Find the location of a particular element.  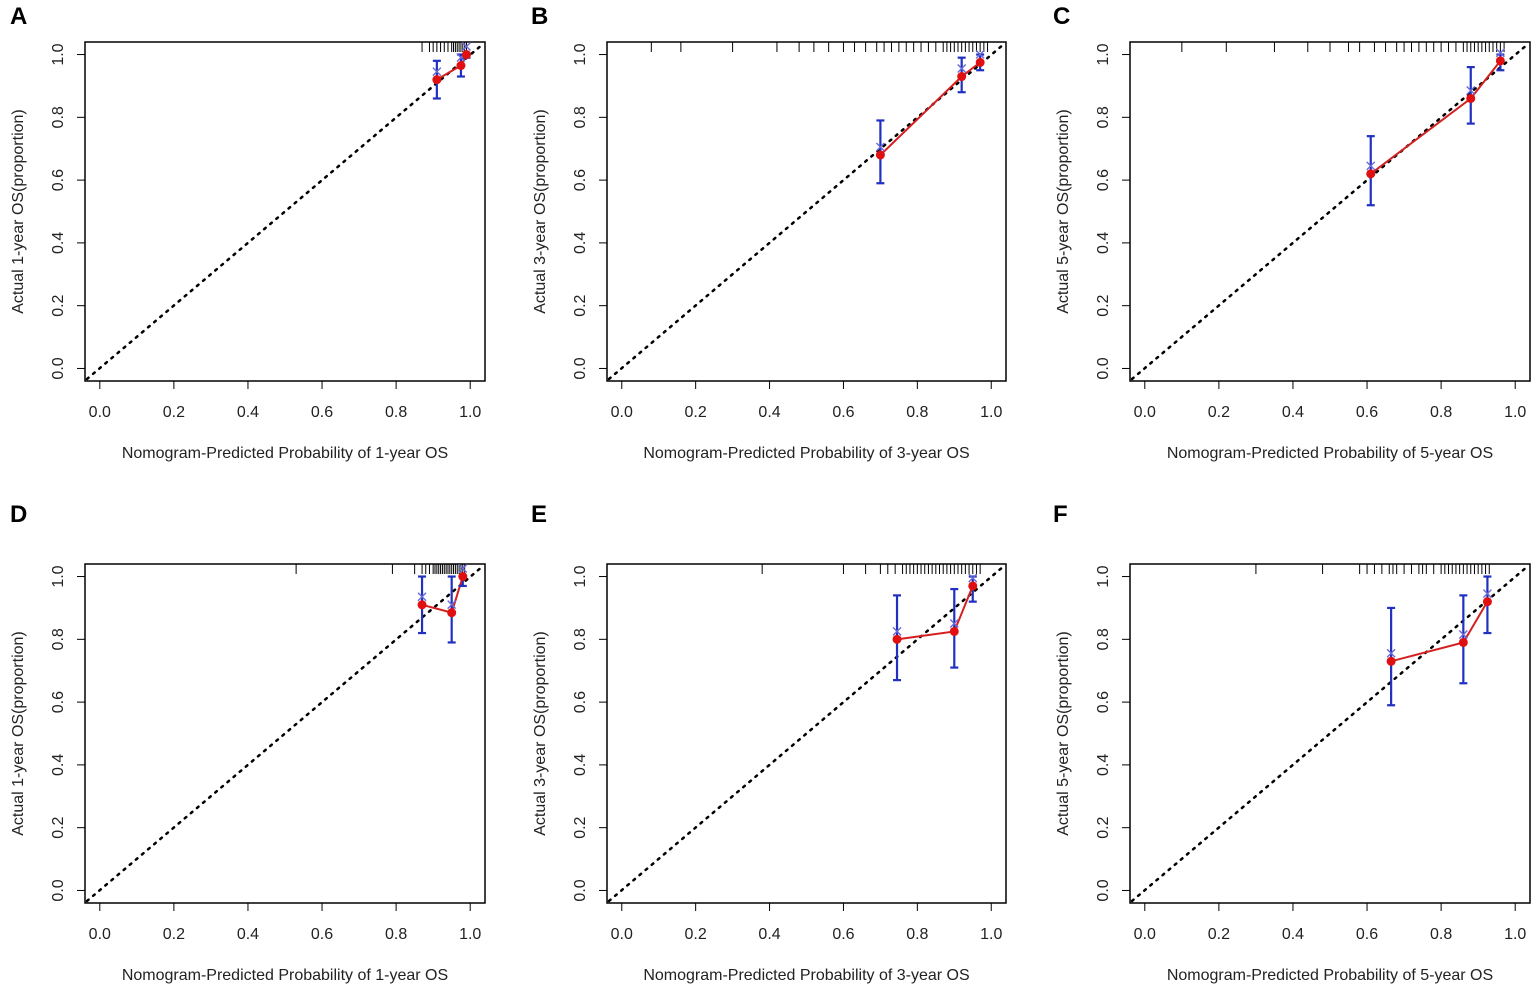

y-axis-title: Actual 1-year OS(proportion) is located at coordinates (18, 211).